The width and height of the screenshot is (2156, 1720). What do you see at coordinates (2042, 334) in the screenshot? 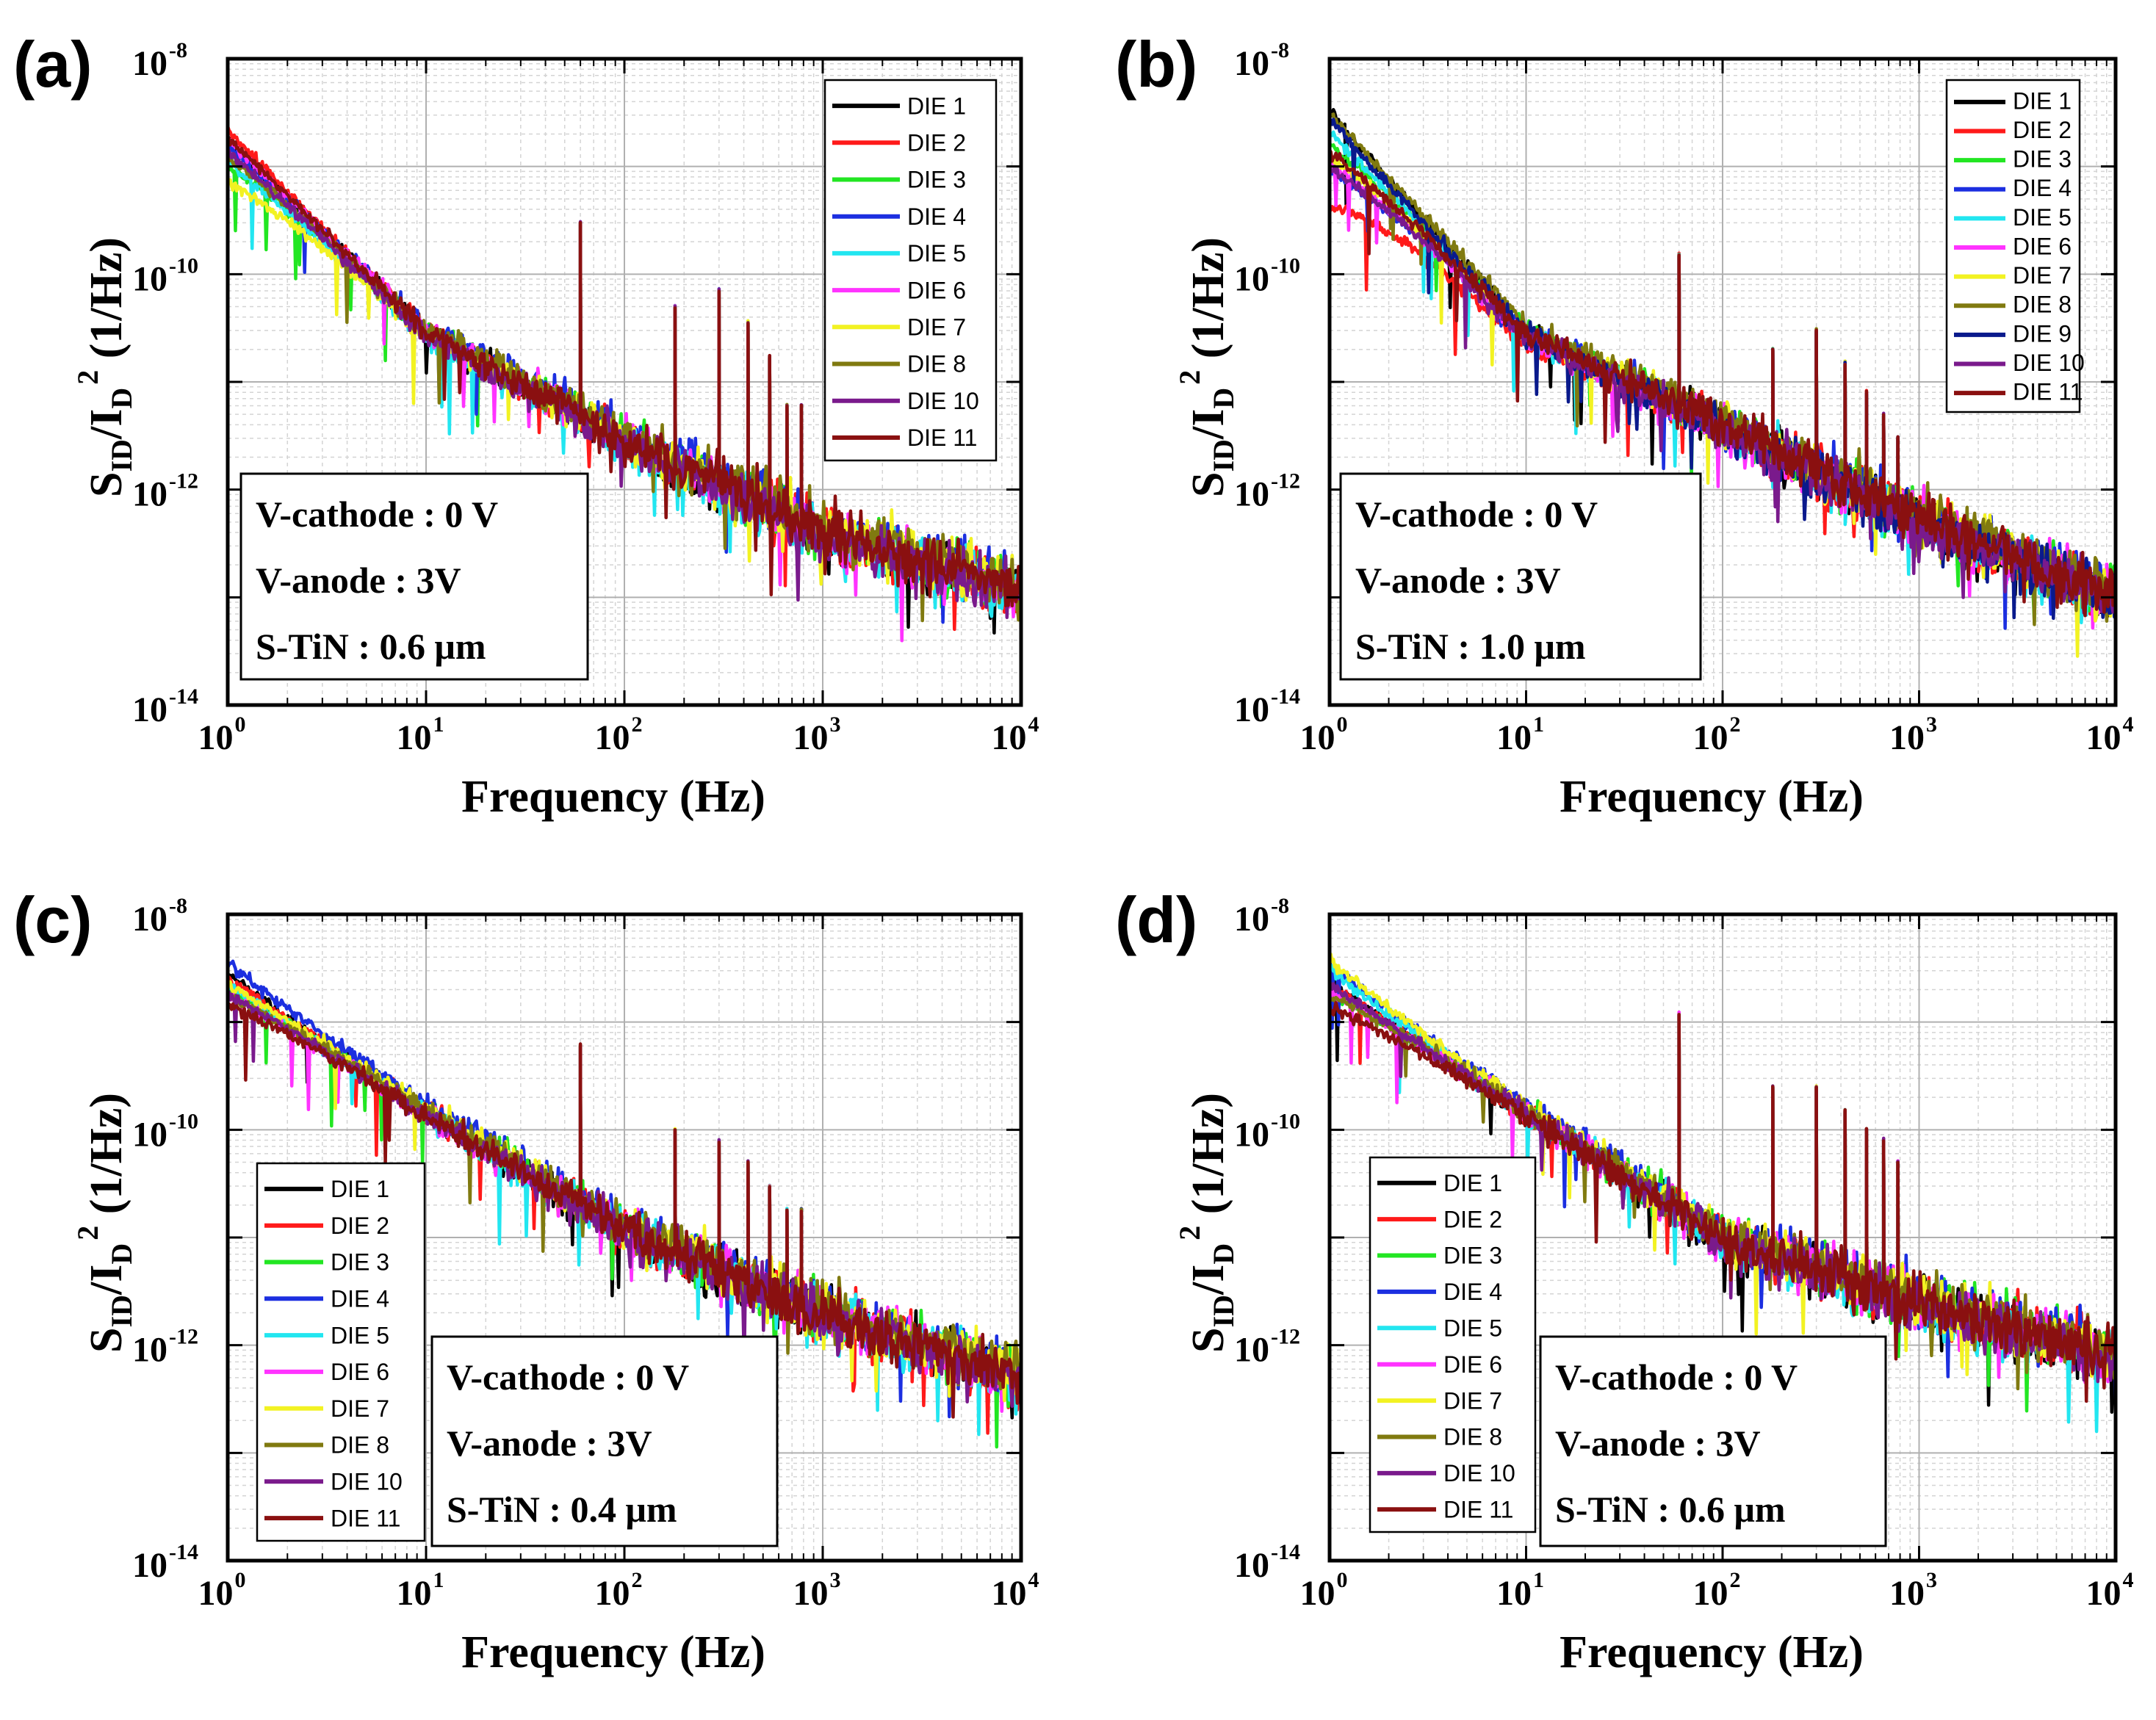
I see `legend-label: DIE 9` at bounding box center [2042, 334].